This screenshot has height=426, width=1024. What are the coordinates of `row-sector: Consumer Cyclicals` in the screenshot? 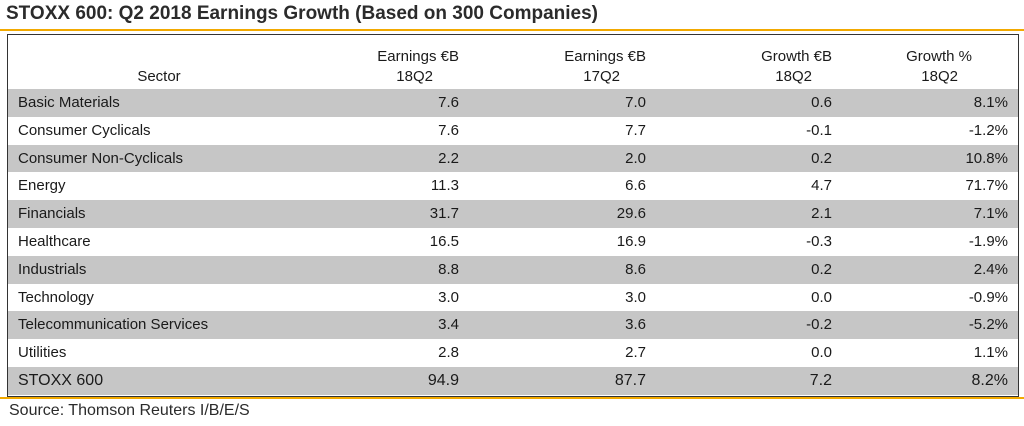 It's located at (84, 130).